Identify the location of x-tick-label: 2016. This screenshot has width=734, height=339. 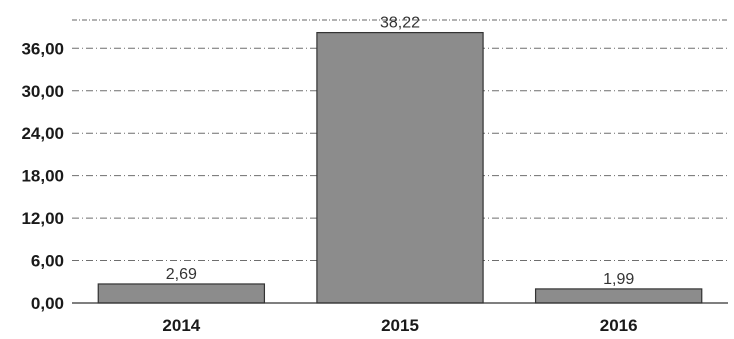
(619, 325).